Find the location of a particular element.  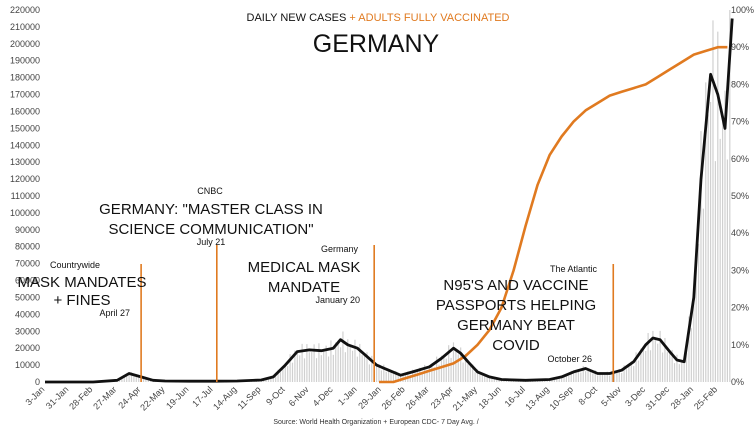

annotation-headline: SCIENCE COMMUNICATION" is located at coordinates (210, 229).